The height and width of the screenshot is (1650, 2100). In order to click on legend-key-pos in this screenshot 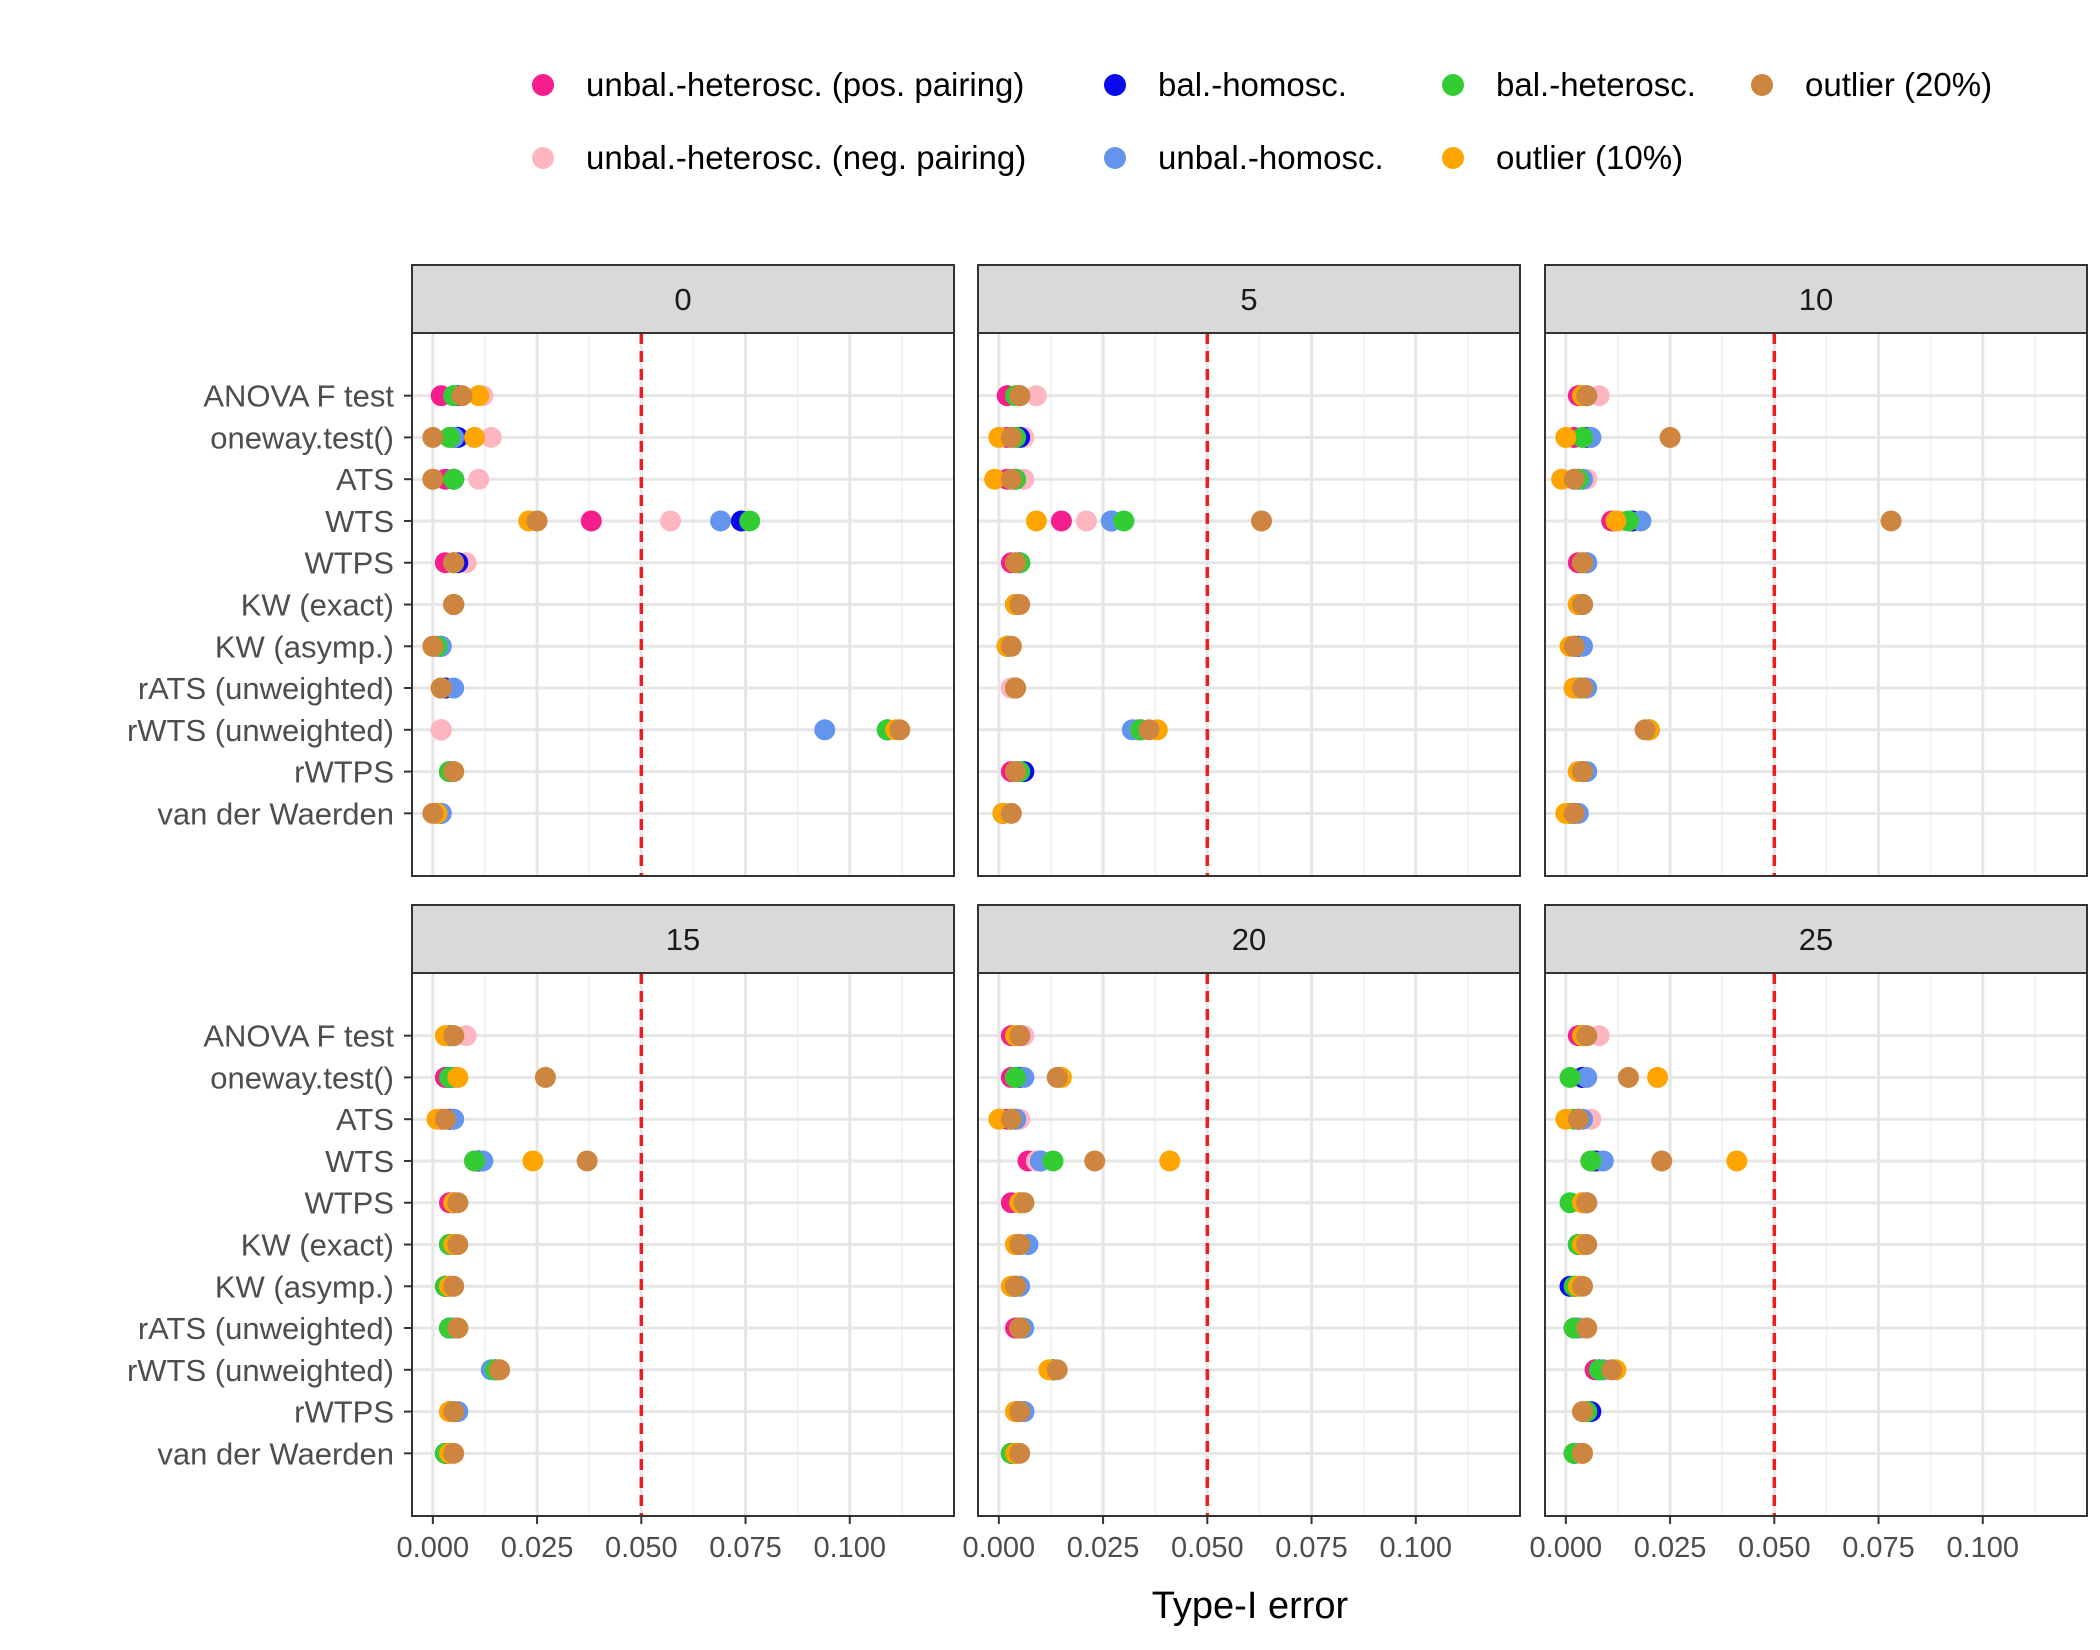, I will do `click(543, 85)`.